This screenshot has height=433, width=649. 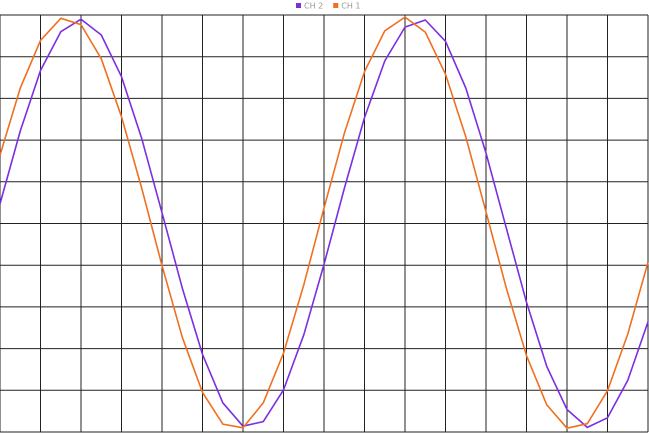 I want to click on legend-label: CH 2, so click(x=313, y=6).